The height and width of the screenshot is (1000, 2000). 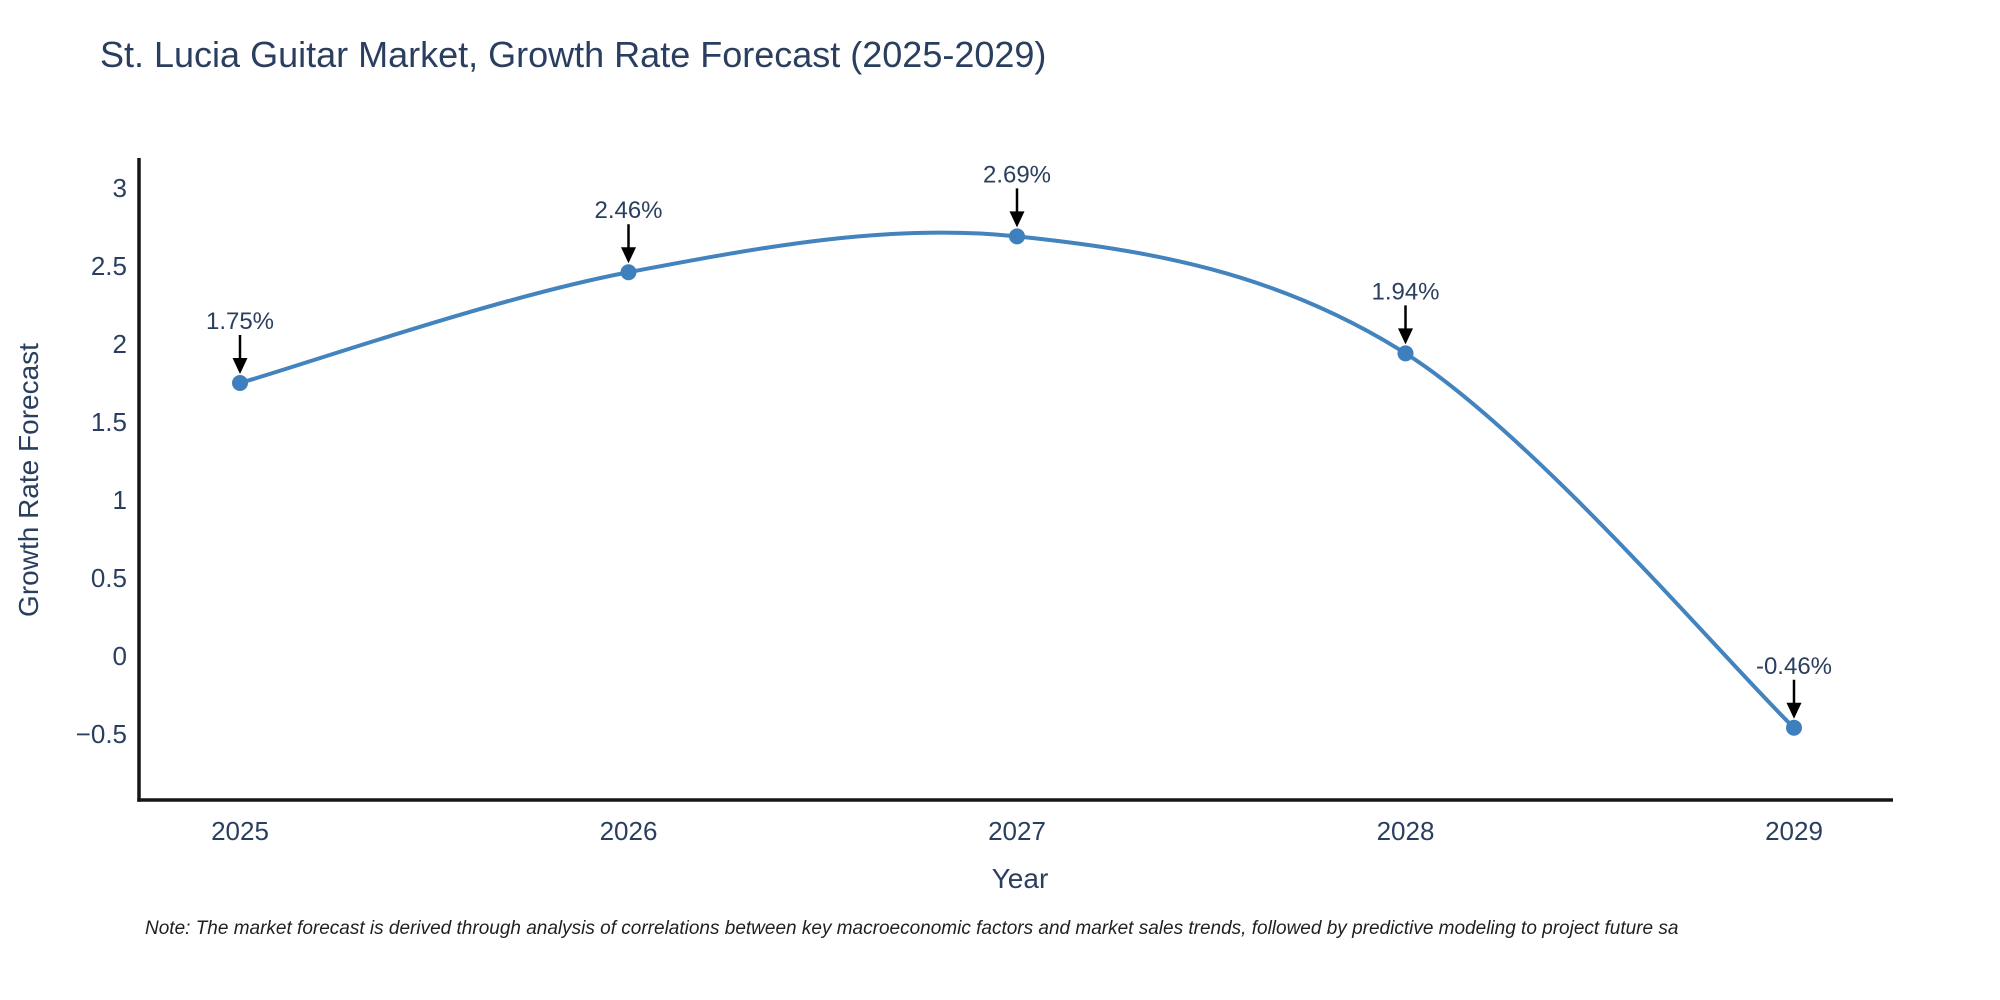 I want to click on y-tick-label: 0.5, so click(x=109, y=578).